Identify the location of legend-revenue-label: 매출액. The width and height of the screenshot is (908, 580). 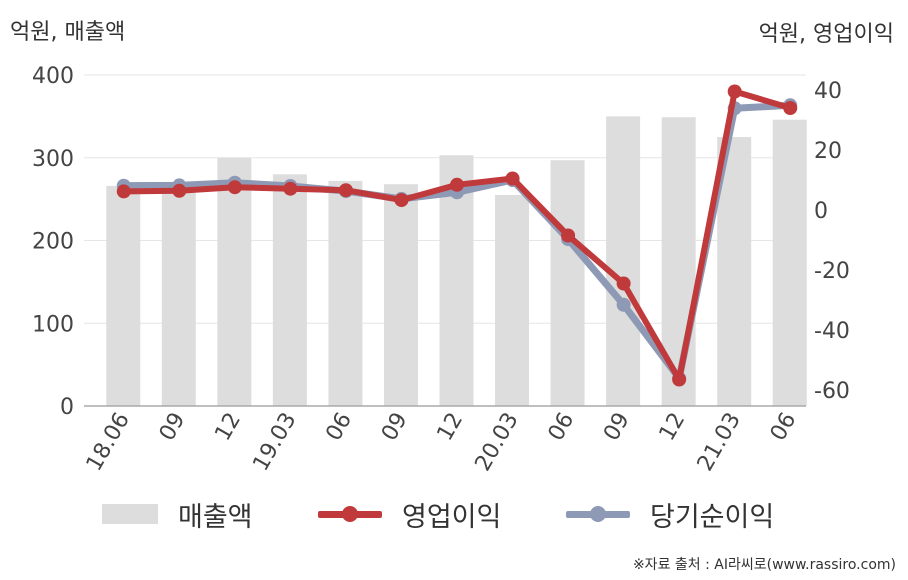
(215, 517).